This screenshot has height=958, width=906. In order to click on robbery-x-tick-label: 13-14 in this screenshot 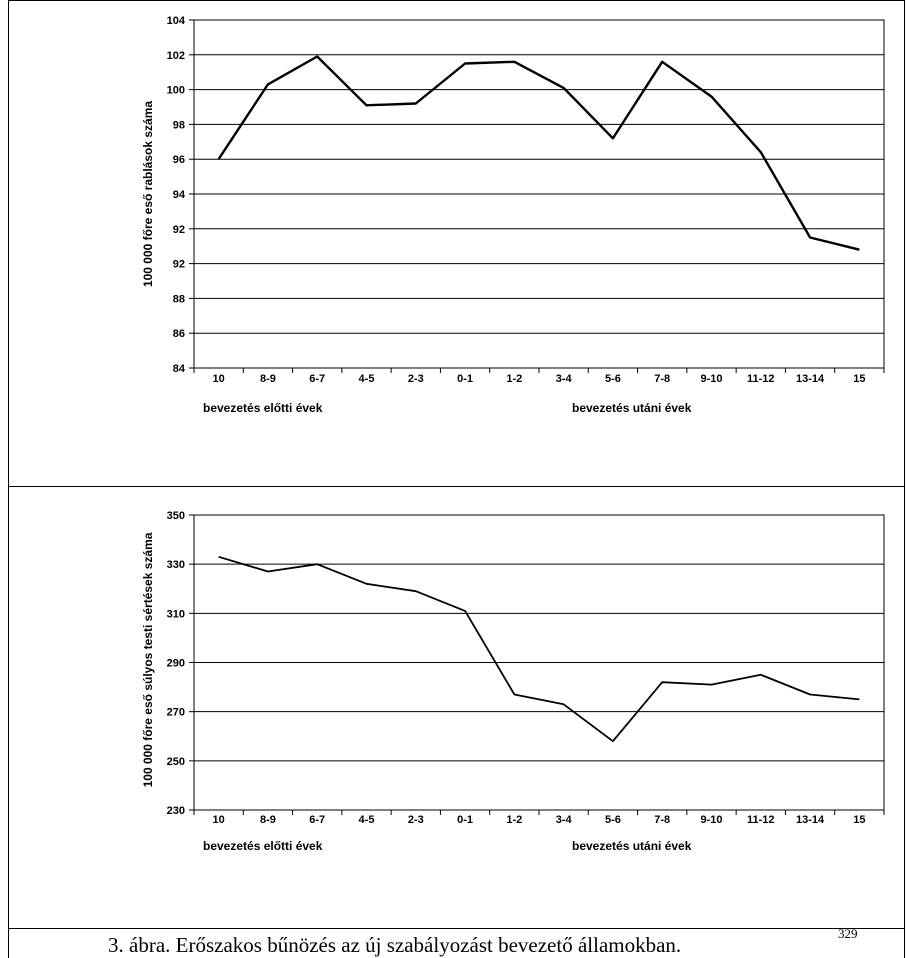, I will do `click(810, 379)`.